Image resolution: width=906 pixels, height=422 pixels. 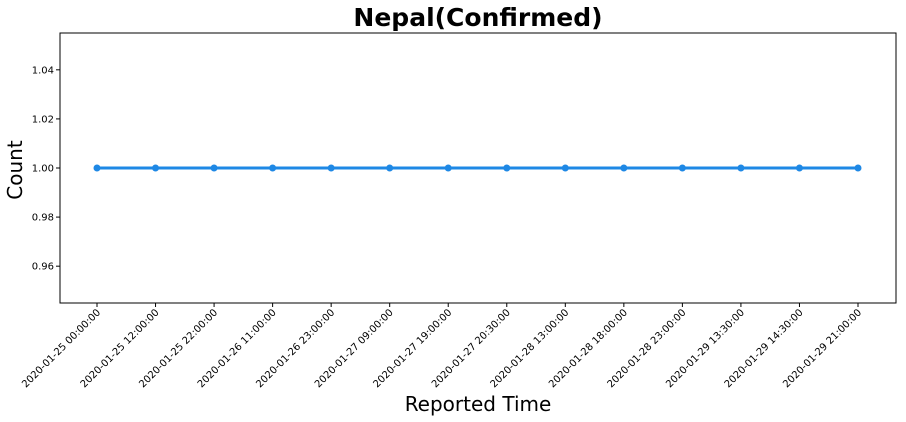 What do you see at coordinates (43, 119) in the screenshot?
I see `y-tick-label: 1.02` at bounding box center [43, 119].